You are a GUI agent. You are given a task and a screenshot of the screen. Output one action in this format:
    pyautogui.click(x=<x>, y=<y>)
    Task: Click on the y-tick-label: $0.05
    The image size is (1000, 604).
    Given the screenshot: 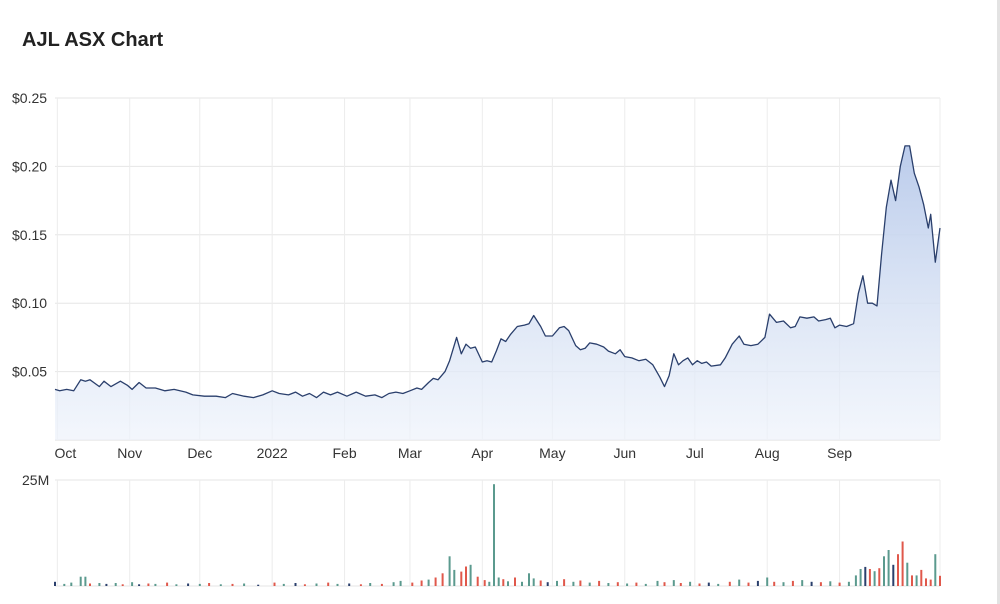 What is the action you would take?
    pyautogui.click(x=29, y=372)
    